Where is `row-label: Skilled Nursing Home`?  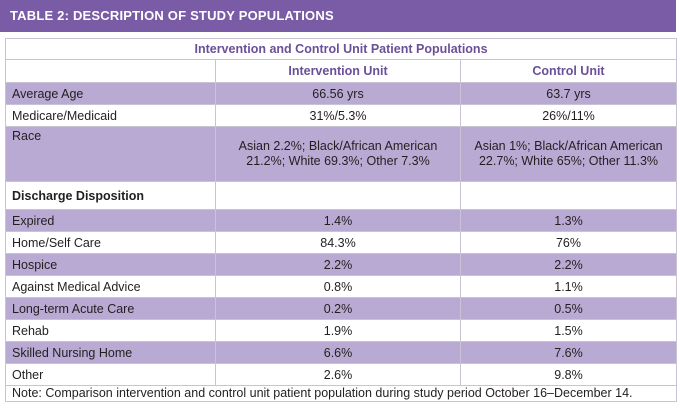
row-label: Skilled Nursing Home is located at coordinates (110, 352).